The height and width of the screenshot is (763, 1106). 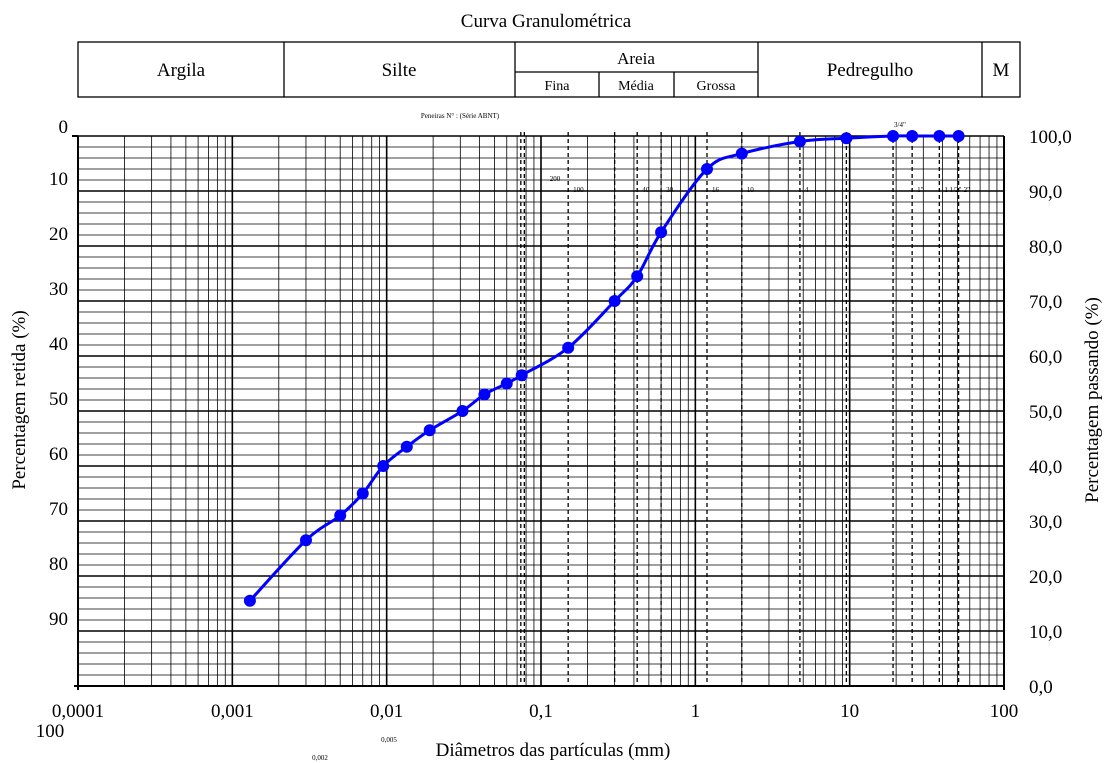 I want to click on y-right-tick-label: 60,0, so click(x=1045, y=357).